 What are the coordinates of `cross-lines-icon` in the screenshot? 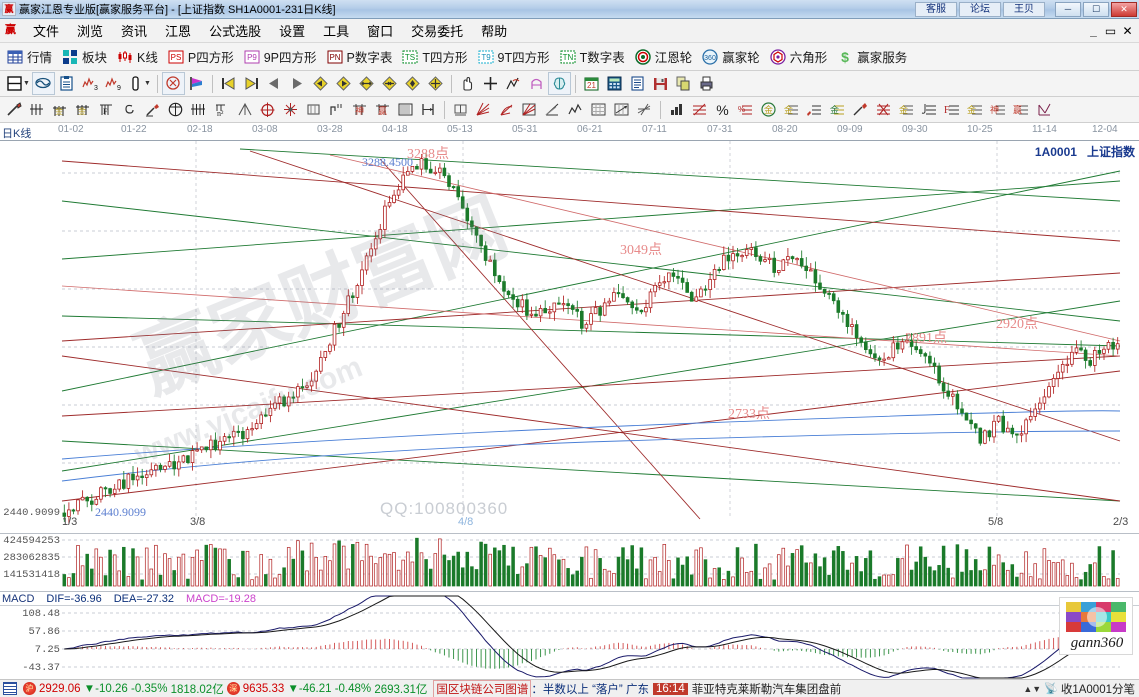 It's located at (644, 109).